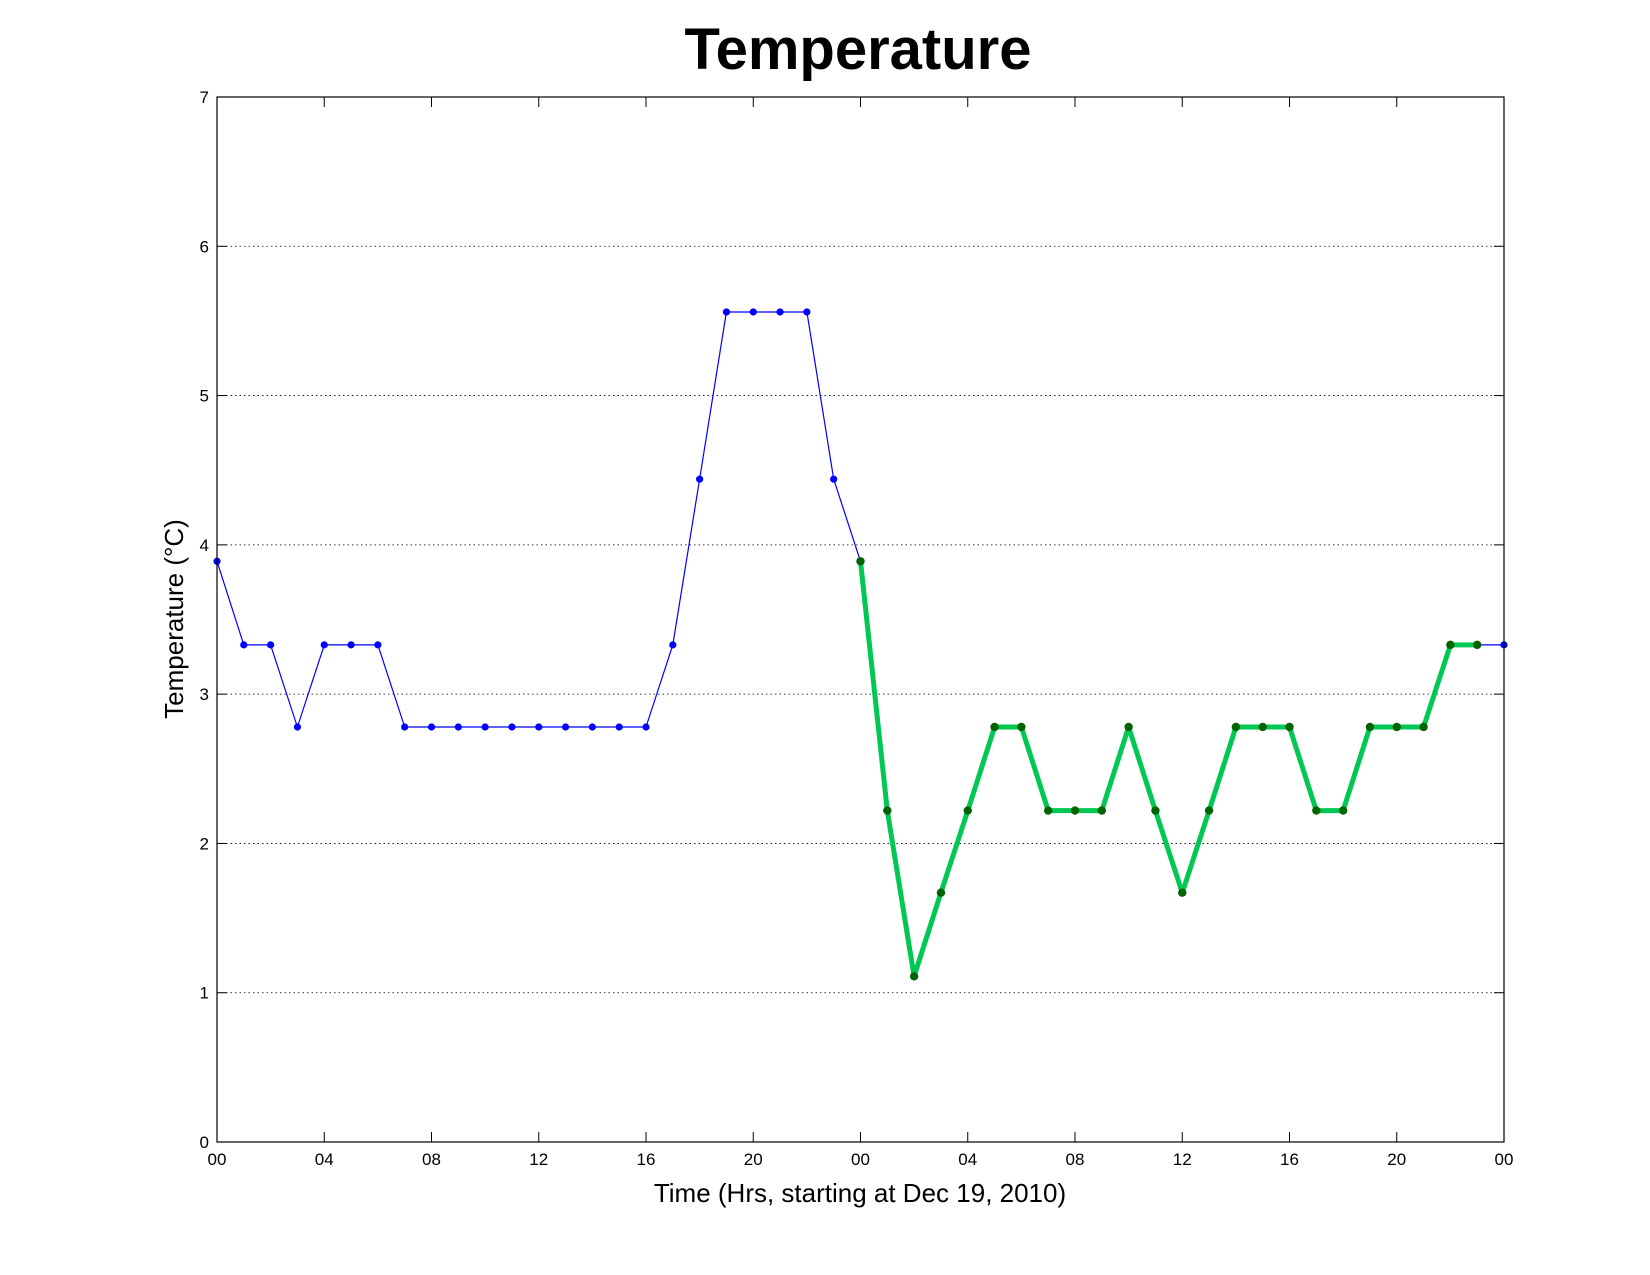 This screenshot has width=1650, height=1275. I want to click on y-tick-label: 2, so click(204, 843).